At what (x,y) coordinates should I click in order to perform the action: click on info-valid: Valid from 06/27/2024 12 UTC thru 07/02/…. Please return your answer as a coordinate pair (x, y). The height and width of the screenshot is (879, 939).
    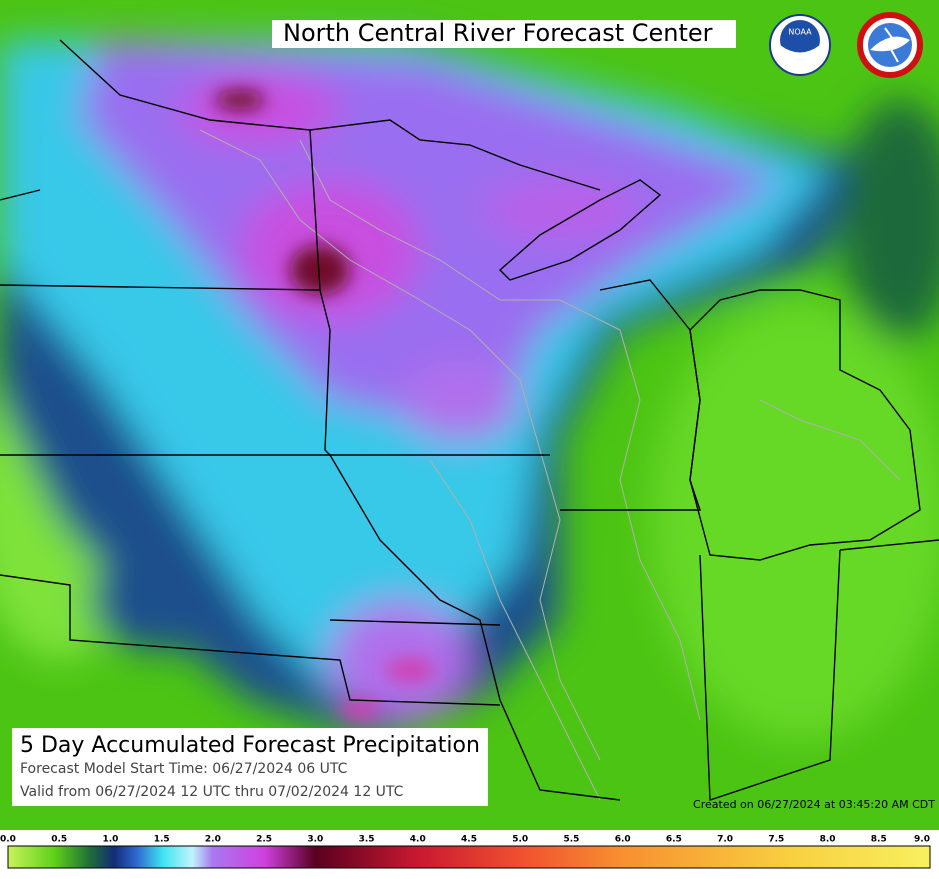
    Looking at the image, I should click on (212, 792).